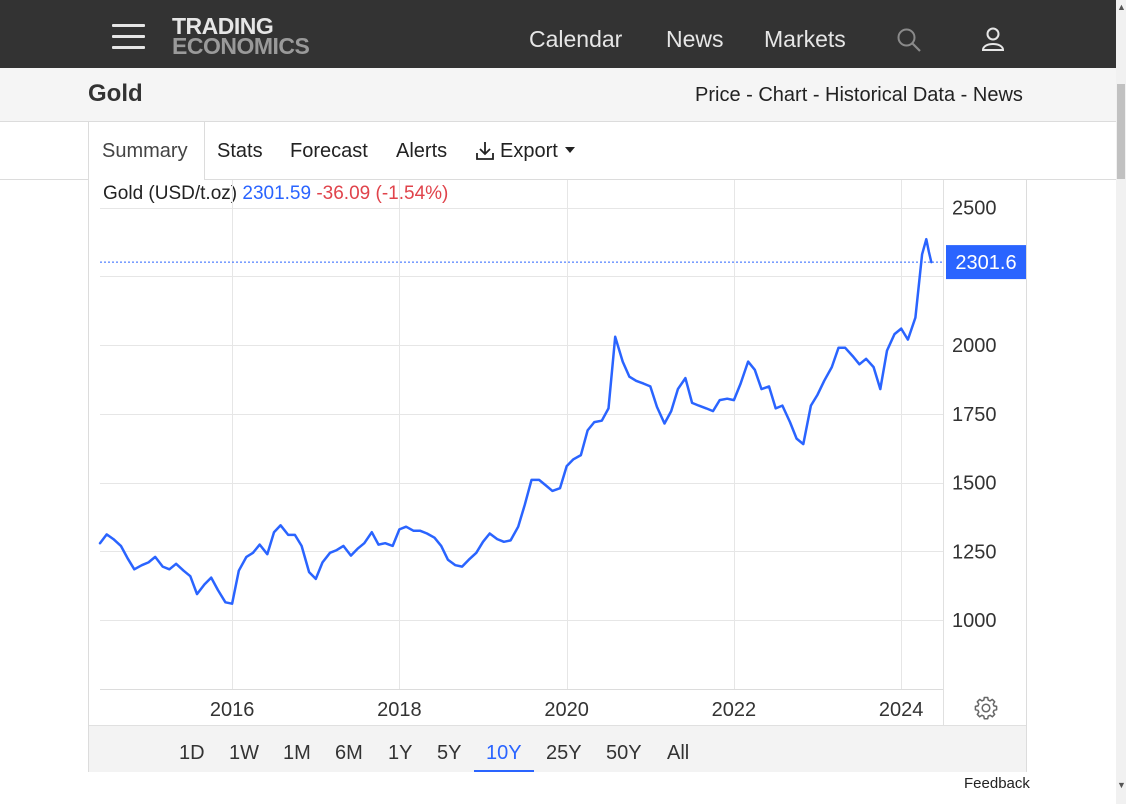 Image resolution: width=1126 pixels, height=804 pixels. I want to click on y-tick-label: 1750, so click(974, 415).